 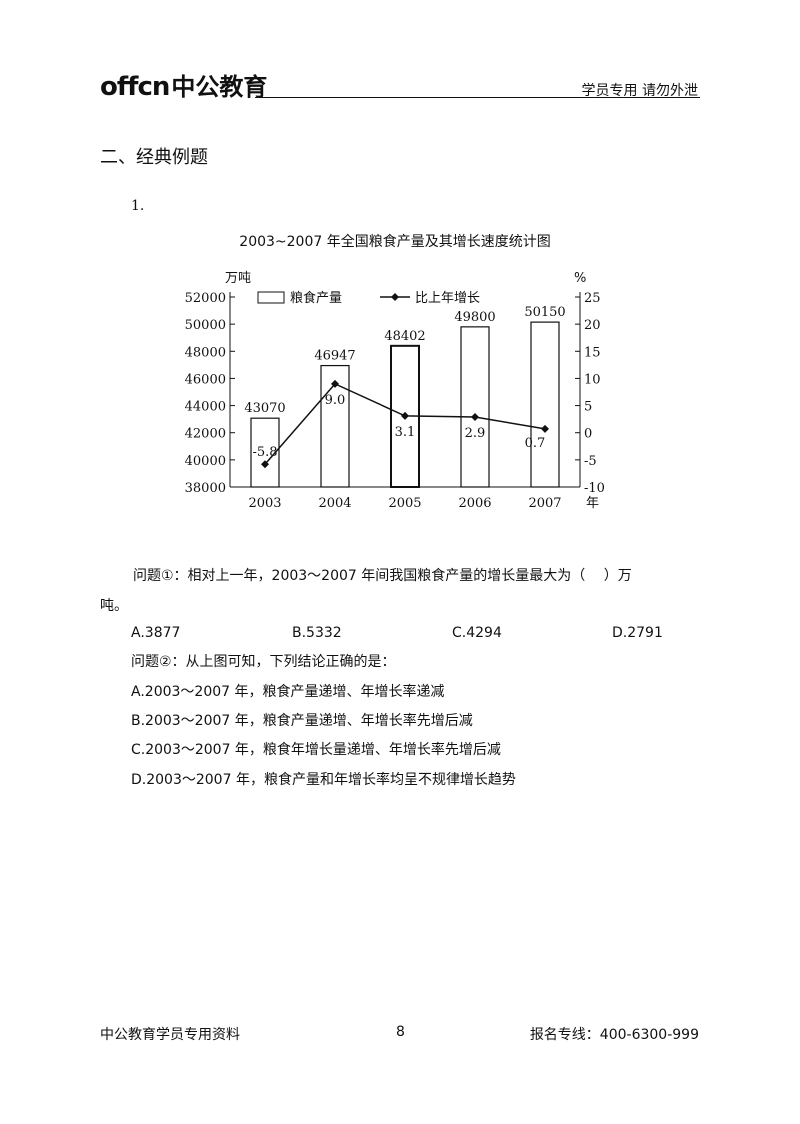 What do you see at coordinates (205, 434) in the screenshot?
I see `left-axis-tick-label: 42000` at bounding box center [205, 434].